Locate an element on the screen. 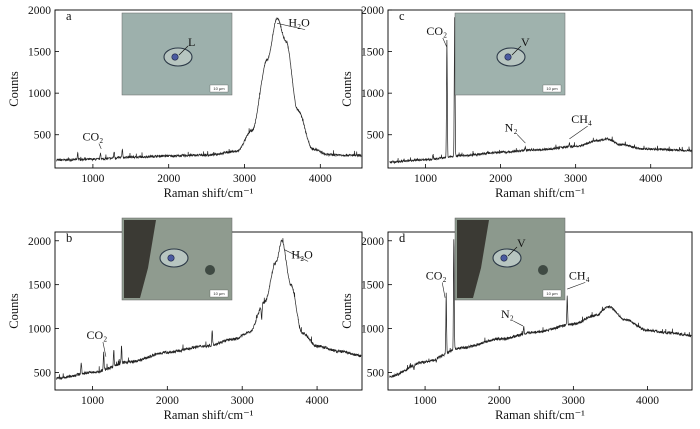 The height and width of the screenshot is (429, 700). inclusion-photo: 10 μm is located at coordinates (177, 259).